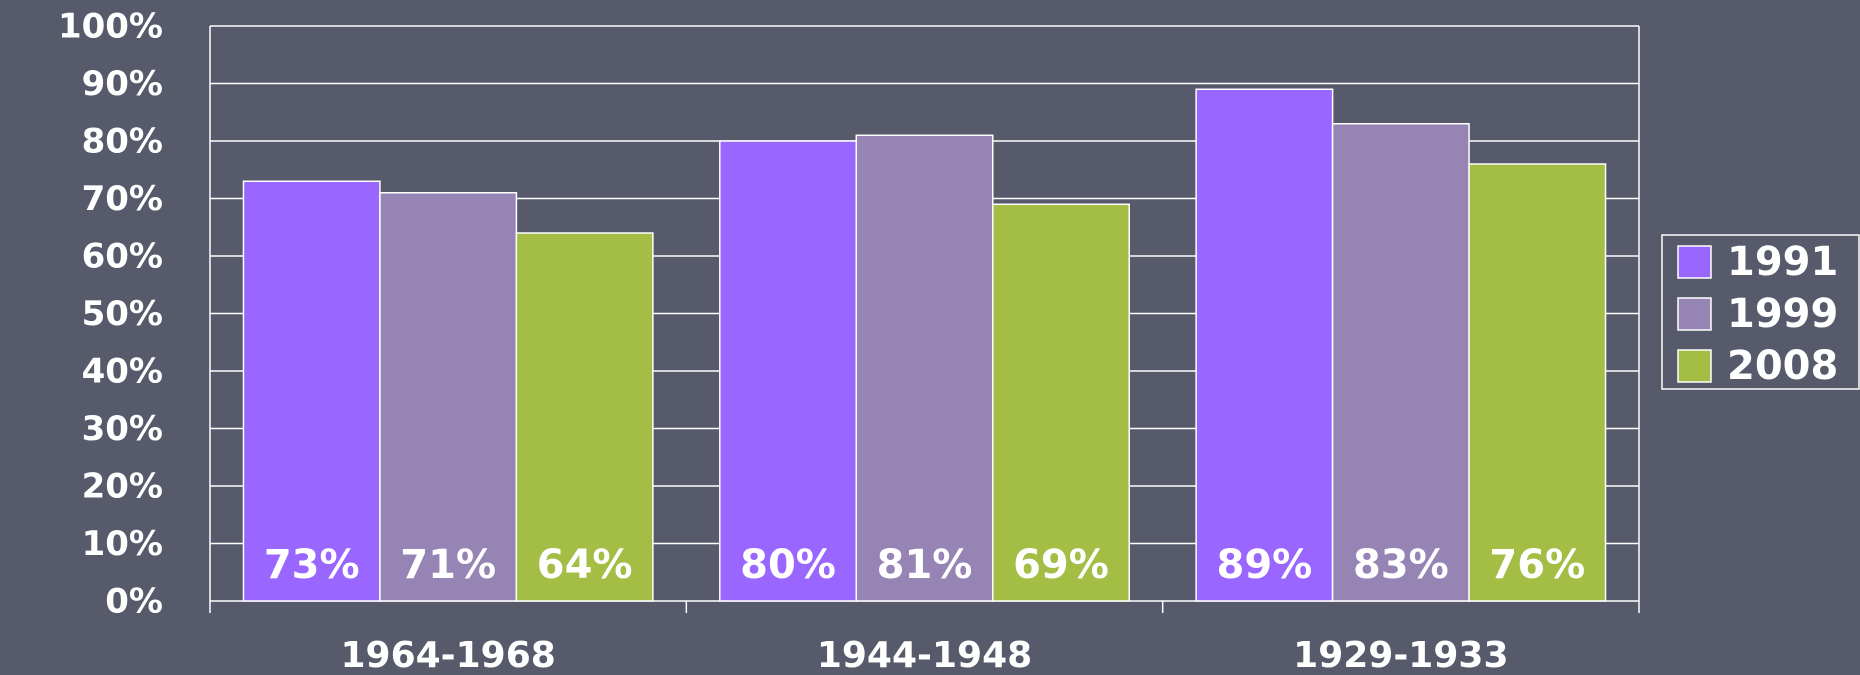 The width and height of the screenshot is (1860, 675). I want to click on x-tick-label: 1944-1948, so click(924, 655).